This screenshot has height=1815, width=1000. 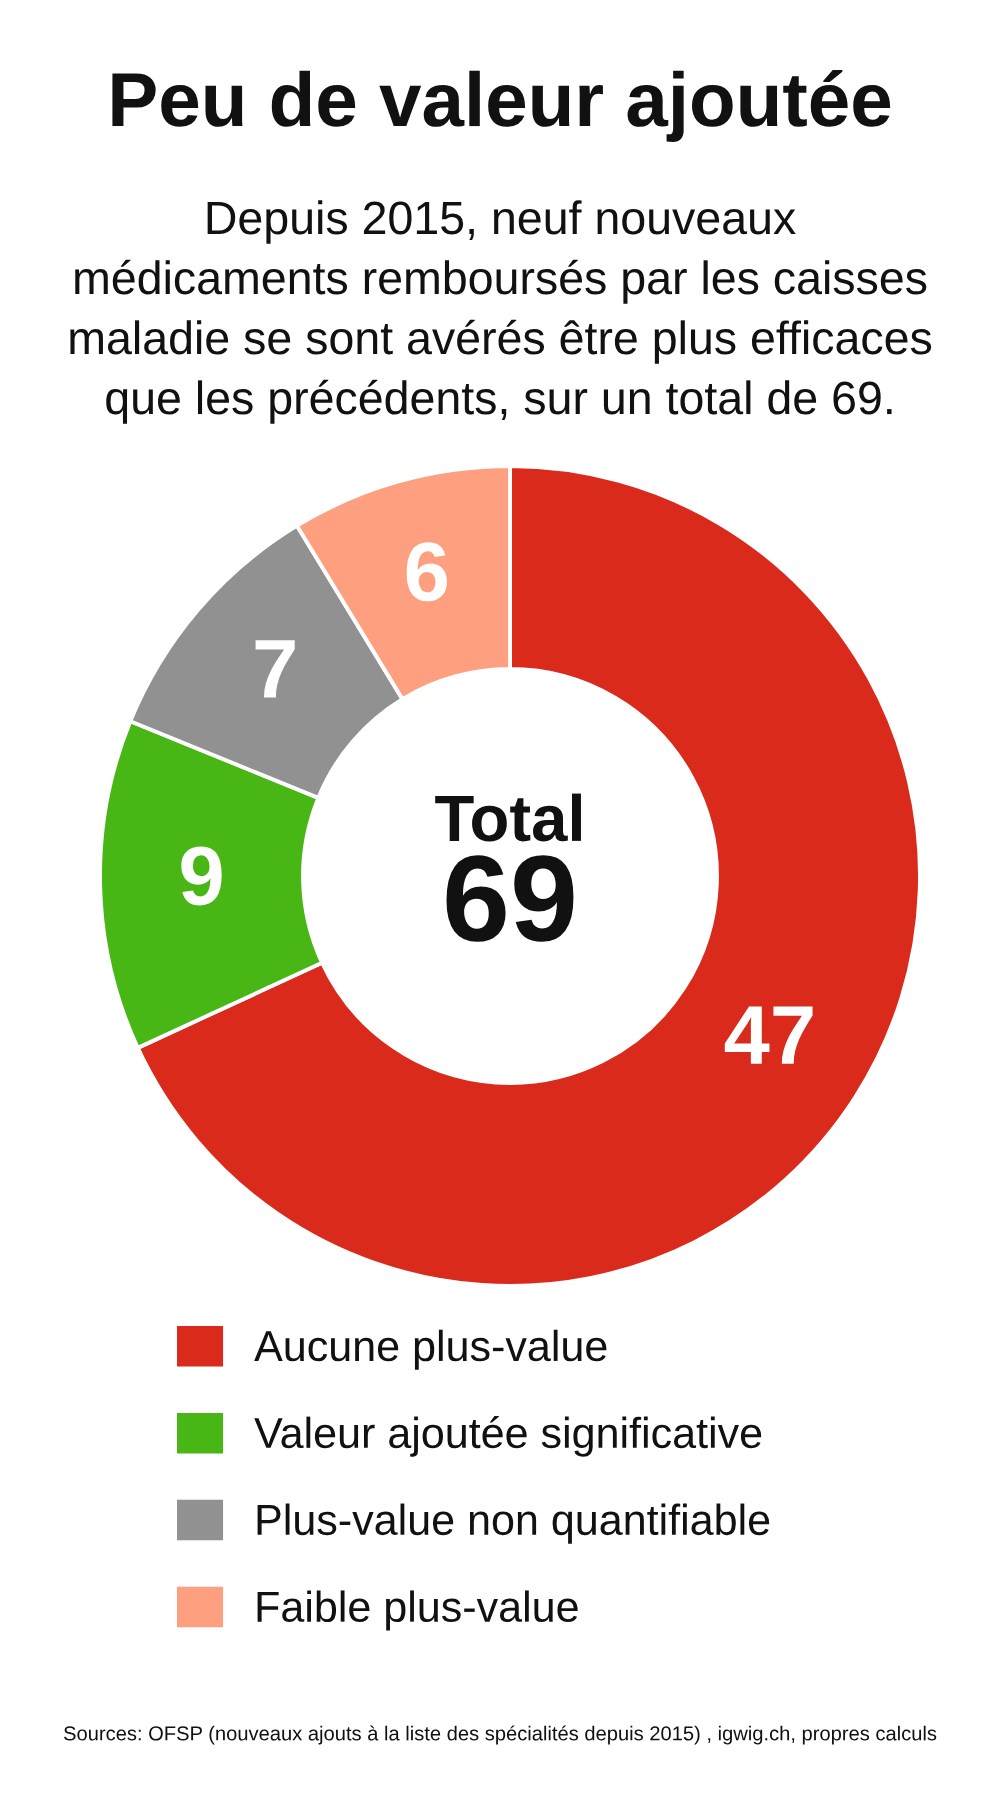 What do you see at coordinates (501, 106) in the screenshot?
I see `chart-title: Peu de valeur ajoutée` at bounding box center [501, 106].